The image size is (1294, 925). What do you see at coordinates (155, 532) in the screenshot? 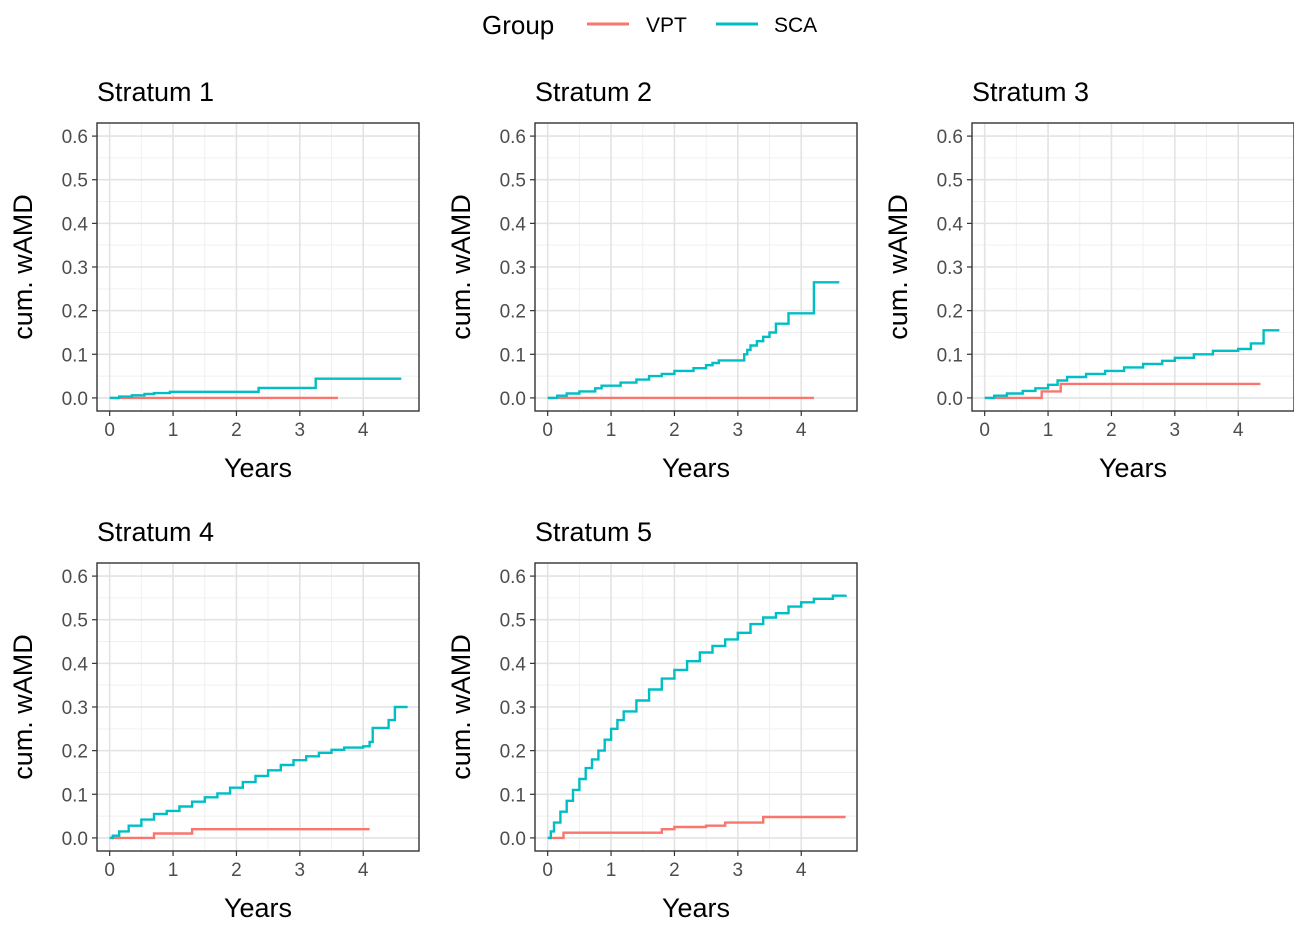
I see `panel-title: Stratum 4` at bounding box center [155, 532].